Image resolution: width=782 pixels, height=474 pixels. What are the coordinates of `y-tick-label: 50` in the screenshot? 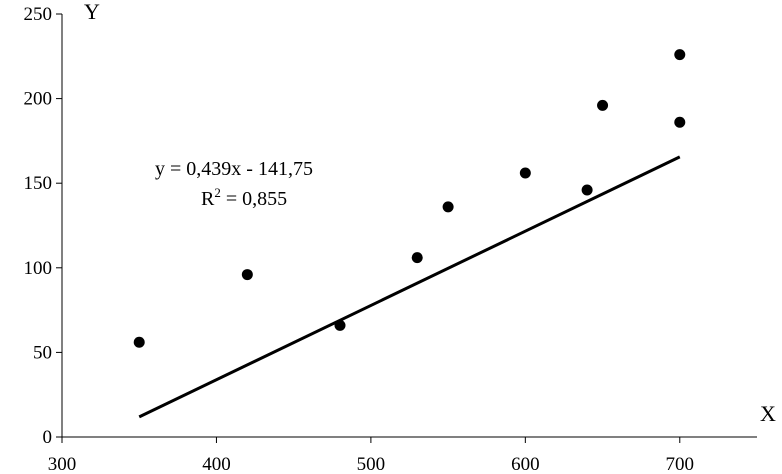 It's located at (42, 352).